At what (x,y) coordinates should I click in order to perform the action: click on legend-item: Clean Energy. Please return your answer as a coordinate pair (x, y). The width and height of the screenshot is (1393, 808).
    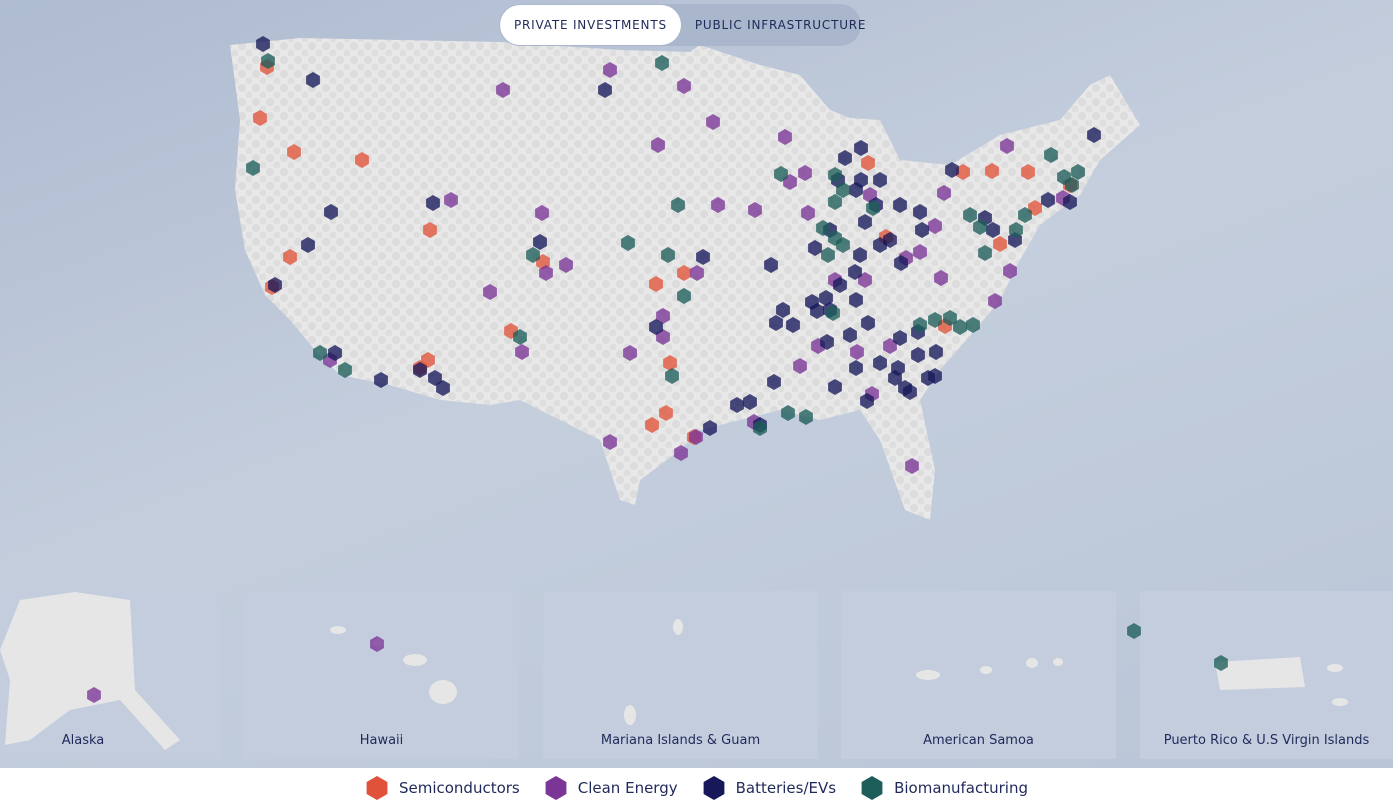
    Looking at the image, I should click on (611, 788).